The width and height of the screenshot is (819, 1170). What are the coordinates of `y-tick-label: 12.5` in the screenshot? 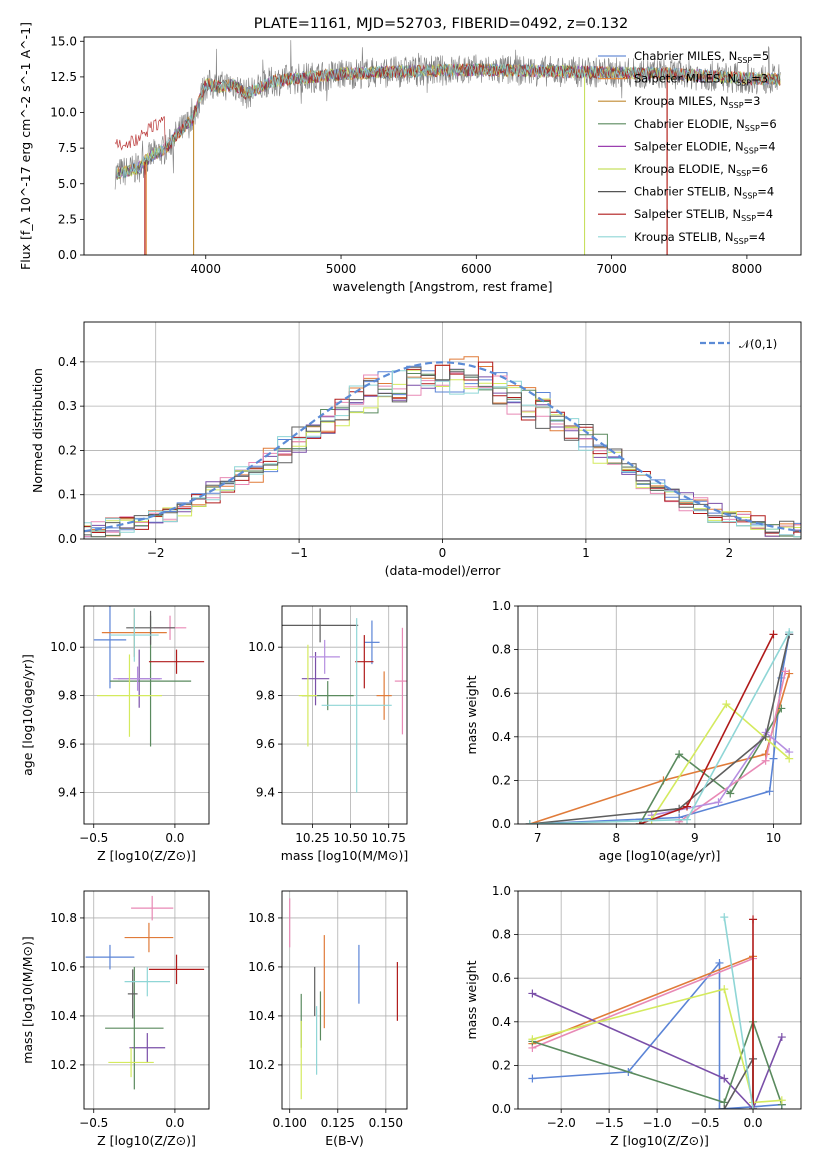 It's located at (63, 77).